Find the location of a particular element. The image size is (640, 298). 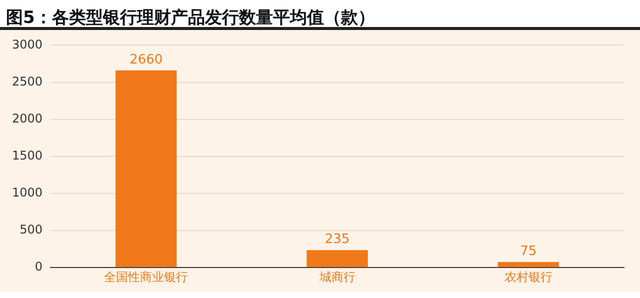

x-tick-label: 农村银行 is located at coordinates (528, 277).